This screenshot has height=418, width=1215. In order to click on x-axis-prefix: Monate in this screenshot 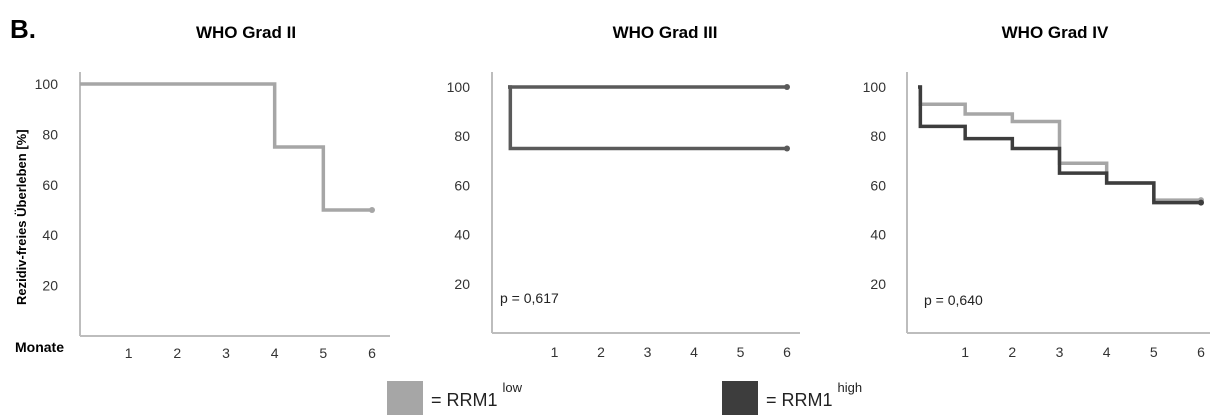, I will do `click(39, 347)`.